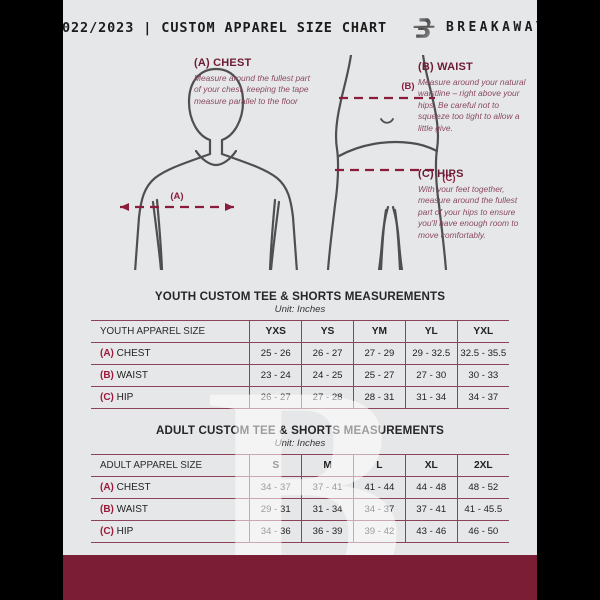 The image size is (600, 600). I want to click on youth-cell-2-0: 26 - 27, so click(276, 397).